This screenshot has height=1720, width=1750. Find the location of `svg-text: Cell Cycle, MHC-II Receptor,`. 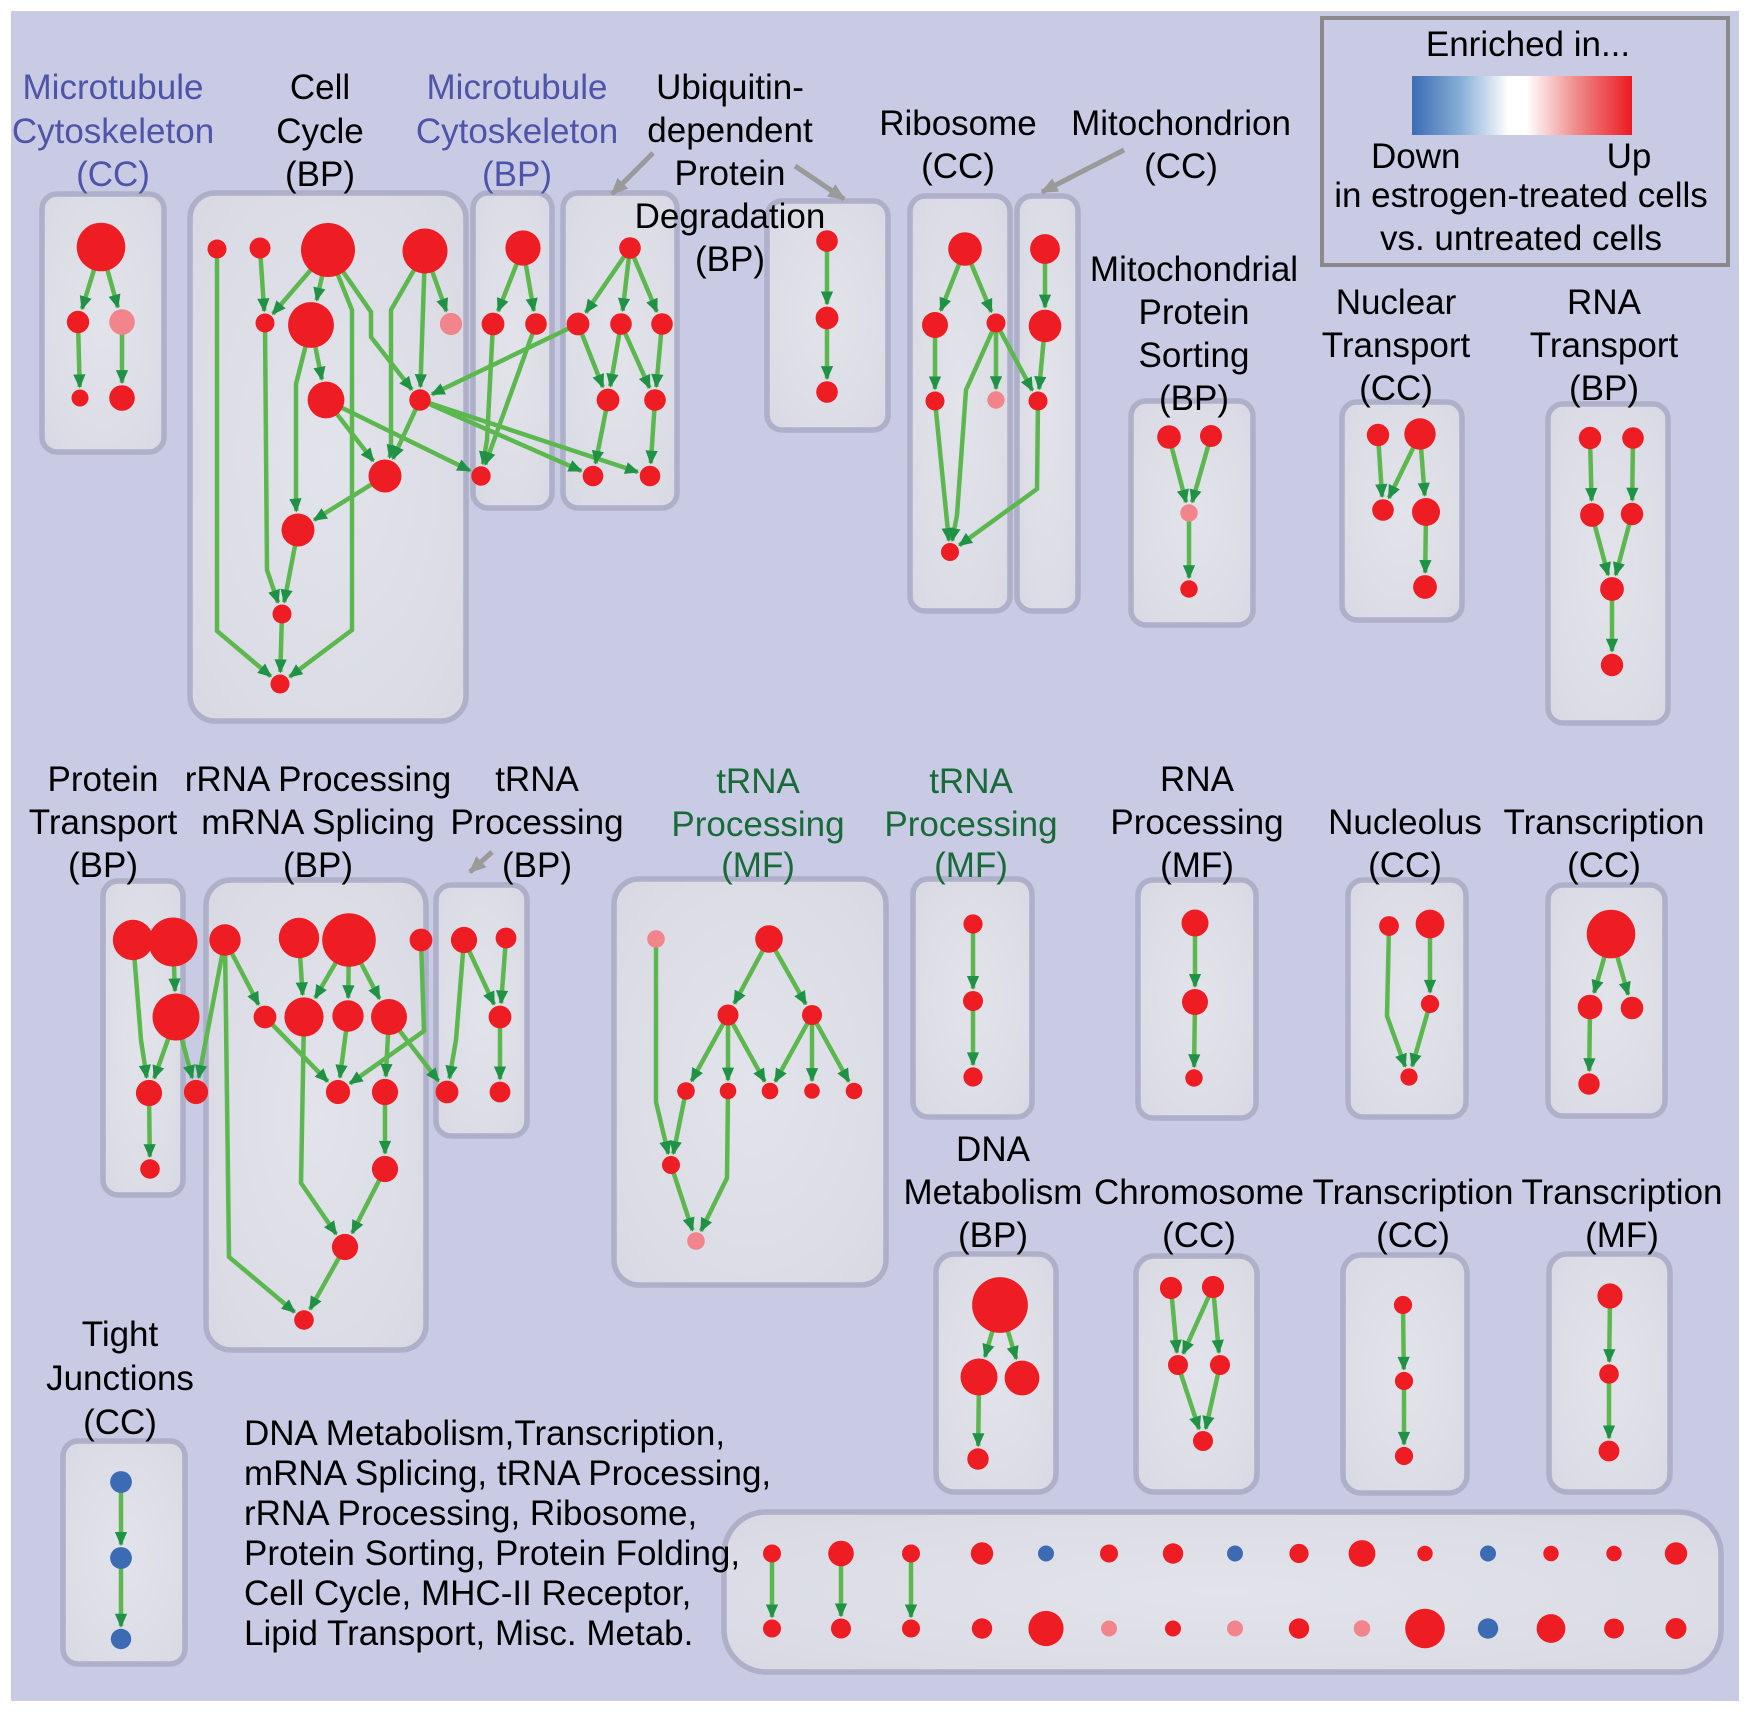

svg-text: Cell Cycle, MHC-II Receptor, is located at coordinates (467, 1593).